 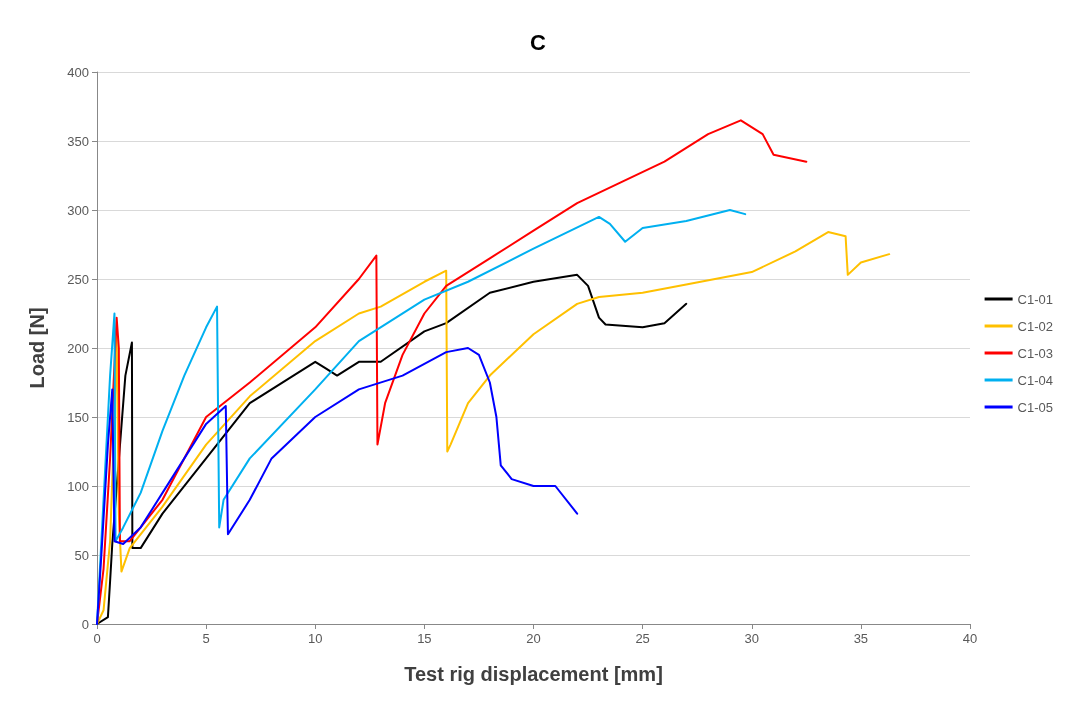 What do you see at coordinates (533, 638) in the screenshot?
I see `x-tick-label: 20` at bounding box center [533, 638].